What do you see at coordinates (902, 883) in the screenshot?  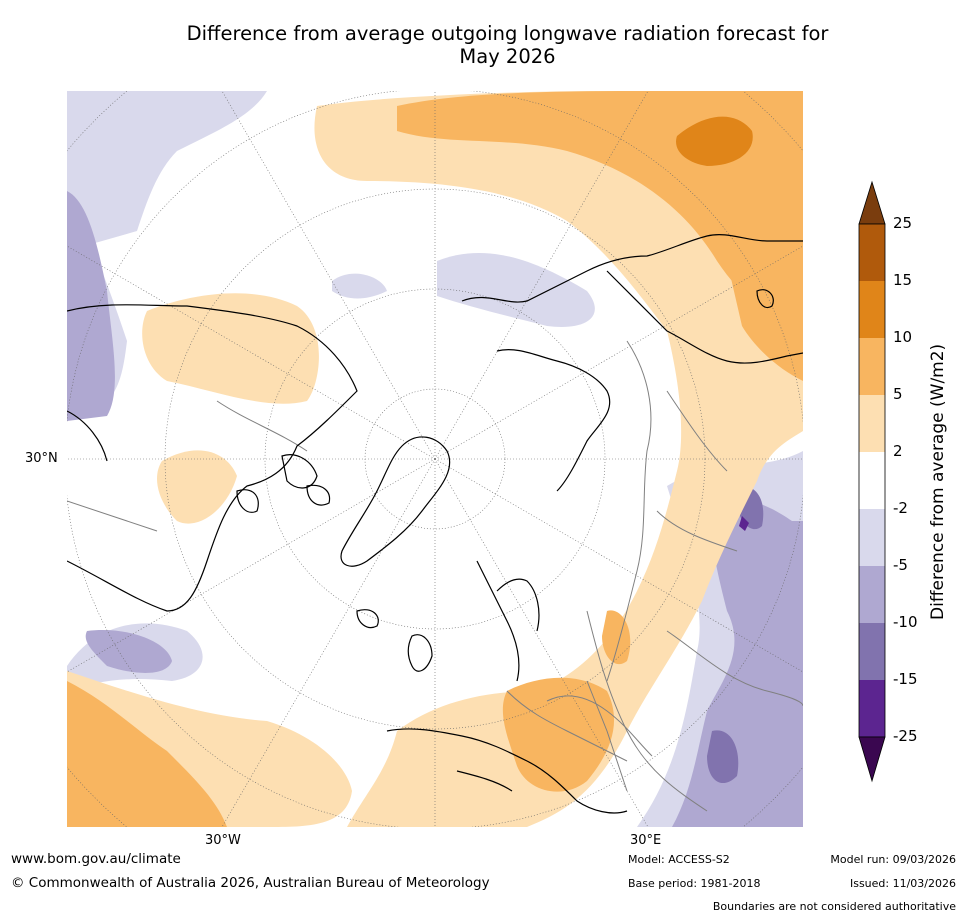 I see `issued-text: Issued: 11/03/2026` at bounding box center [902, 883].